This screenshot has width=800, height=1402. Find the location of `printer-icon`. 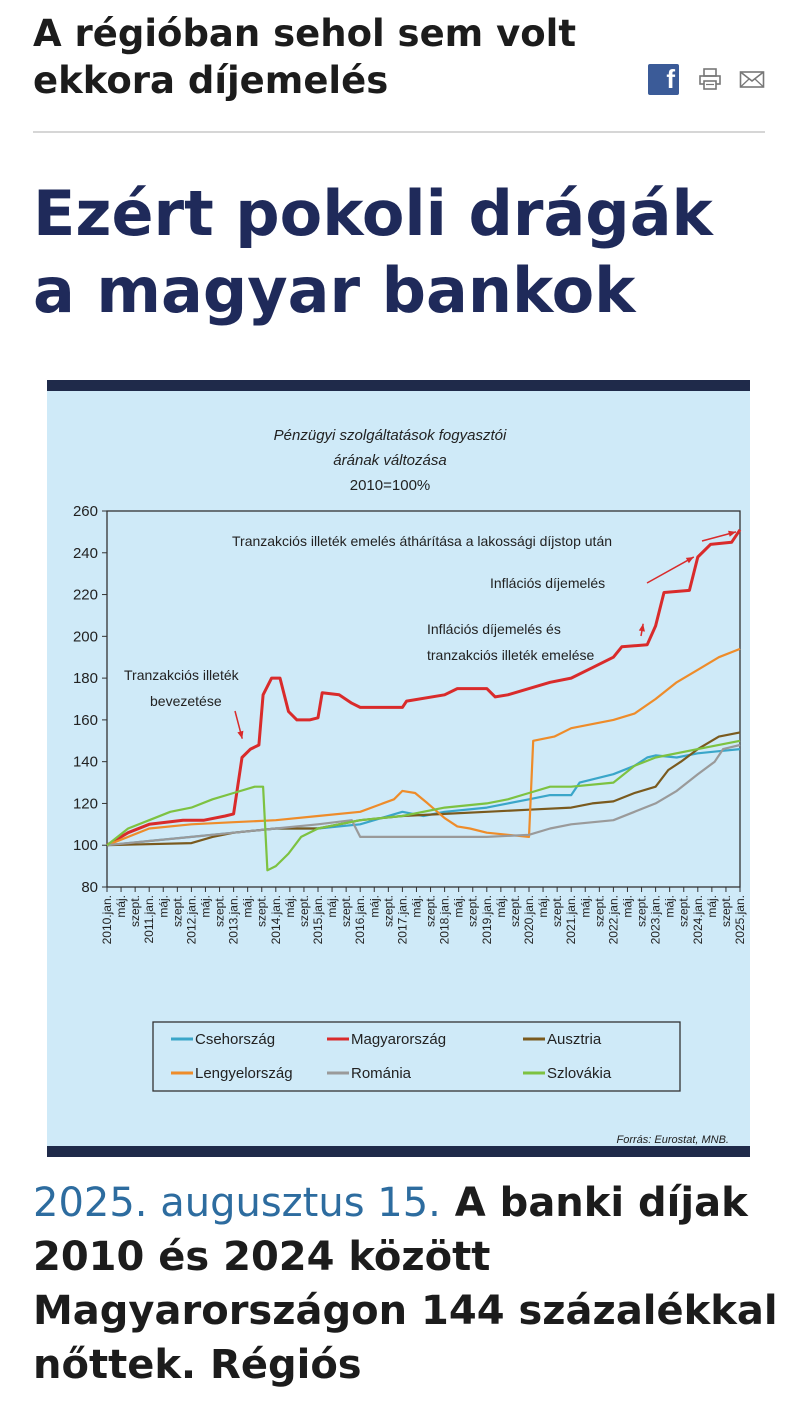

printer-icon is located at coordinates (710, 79).